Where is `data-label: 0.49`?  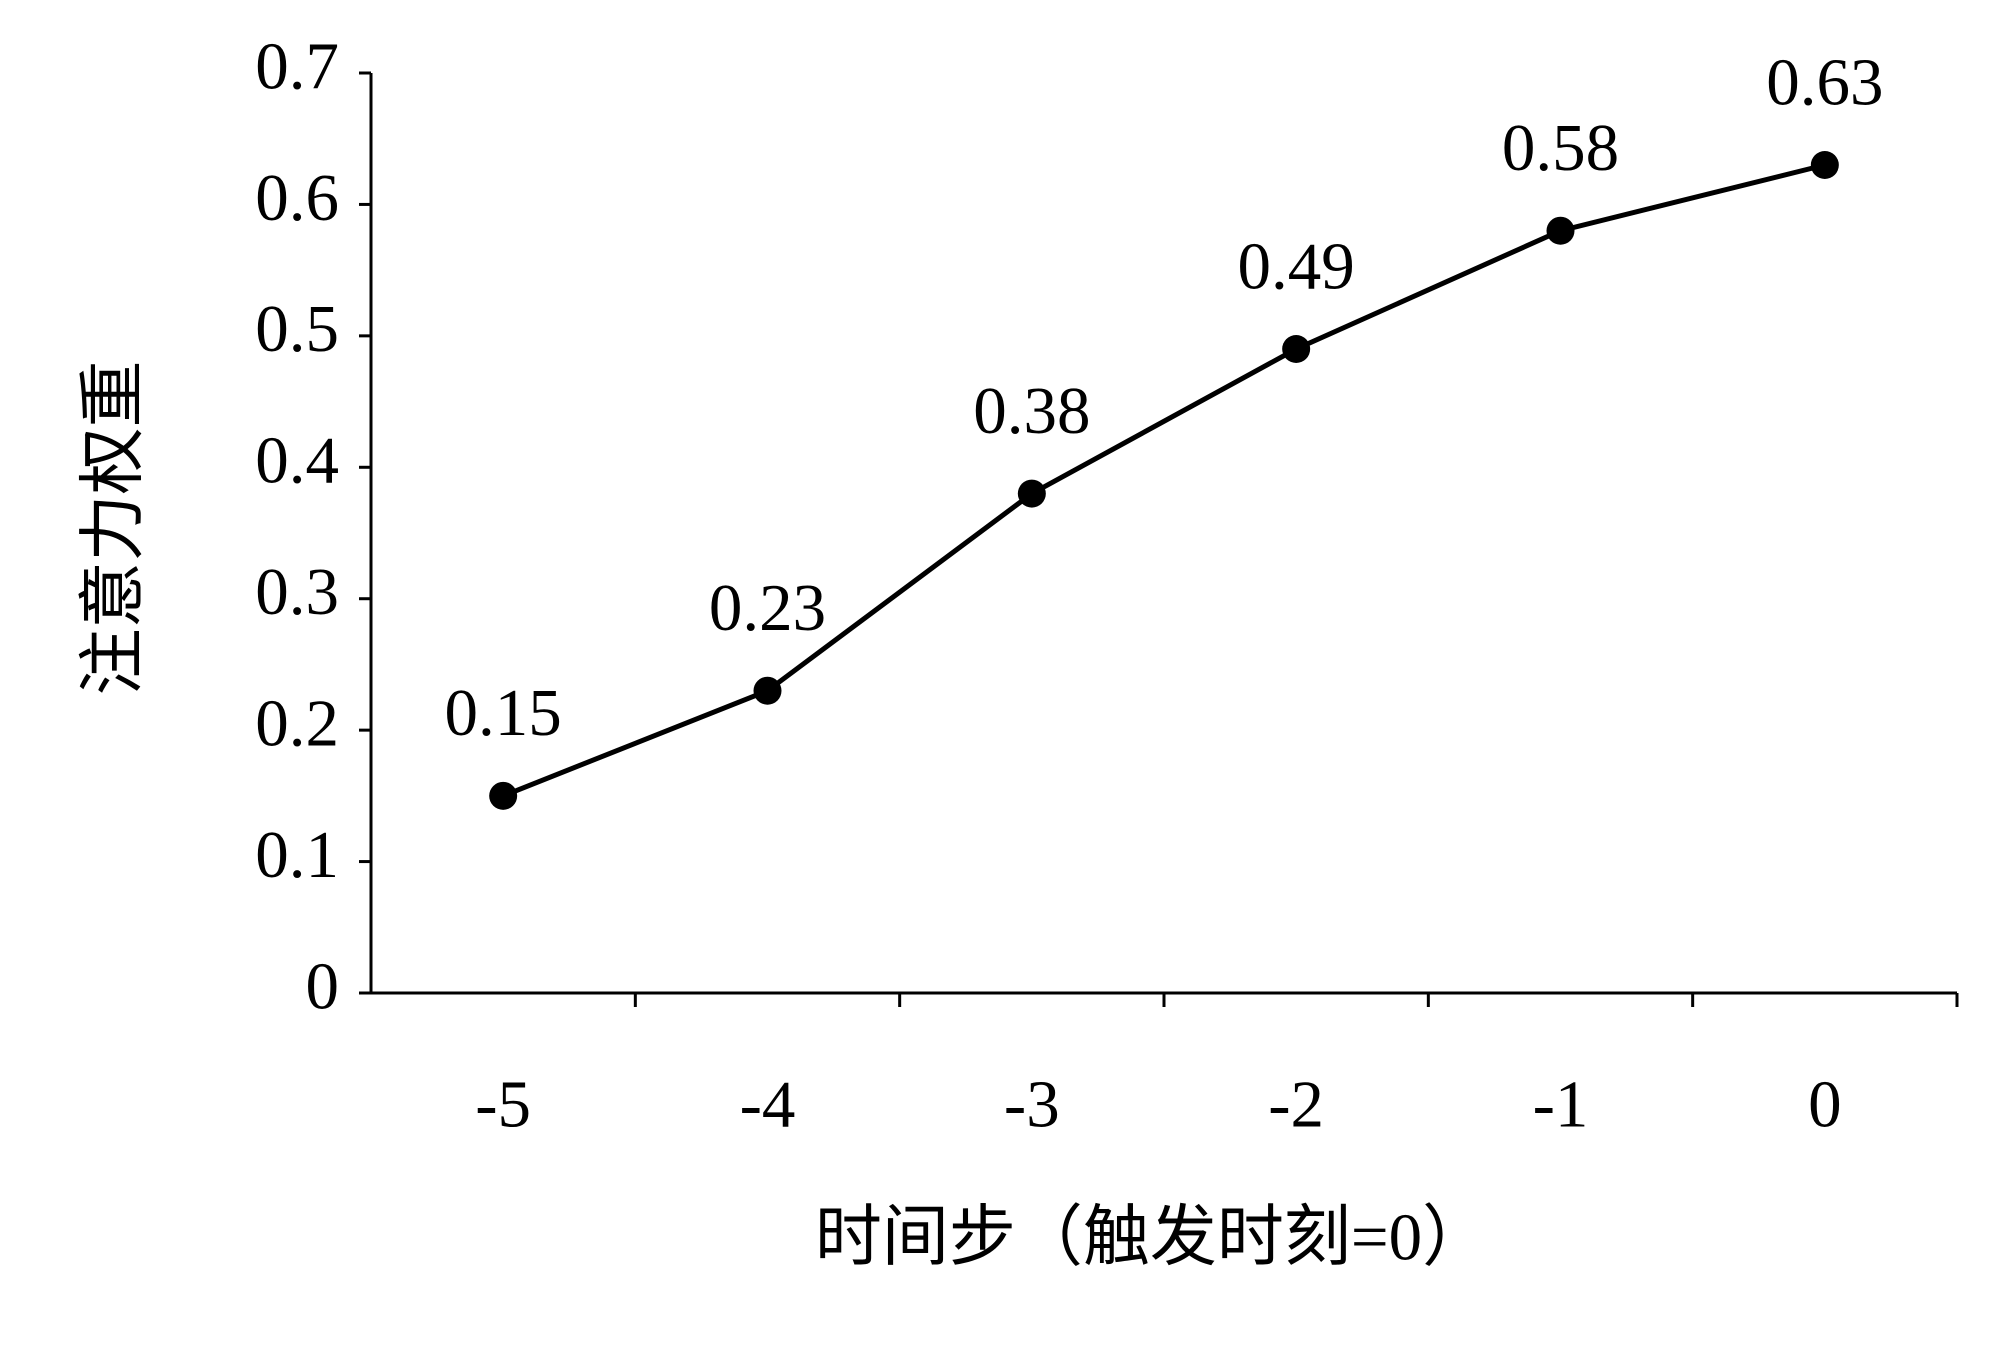 data-label: 0.49 is located at coordinates (1296, 266).